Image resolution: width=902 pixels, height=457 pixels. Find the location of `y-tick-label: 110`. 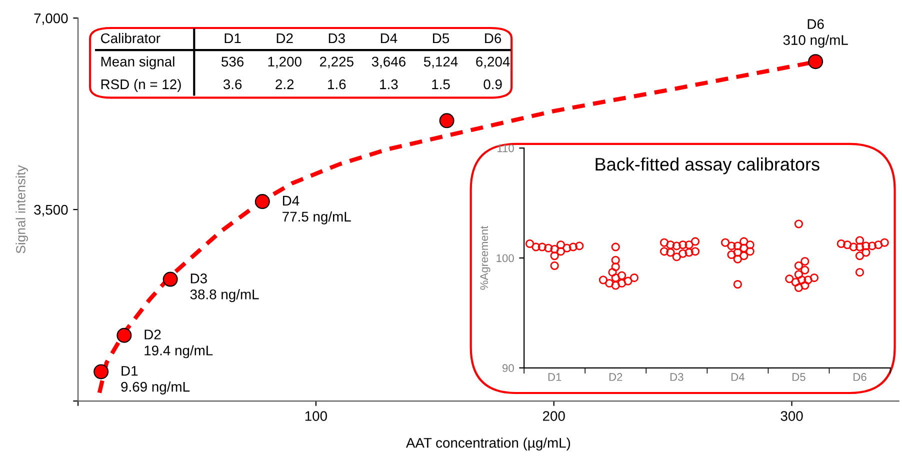

y-tick-label: 110 is located at coordinates (505, 148).